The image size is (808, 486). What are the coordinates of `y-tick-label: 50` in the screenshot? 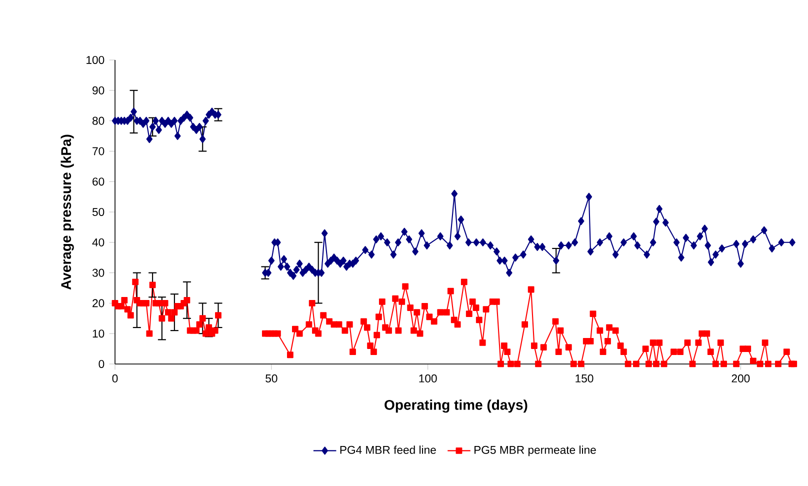 It's located at (98, 212).